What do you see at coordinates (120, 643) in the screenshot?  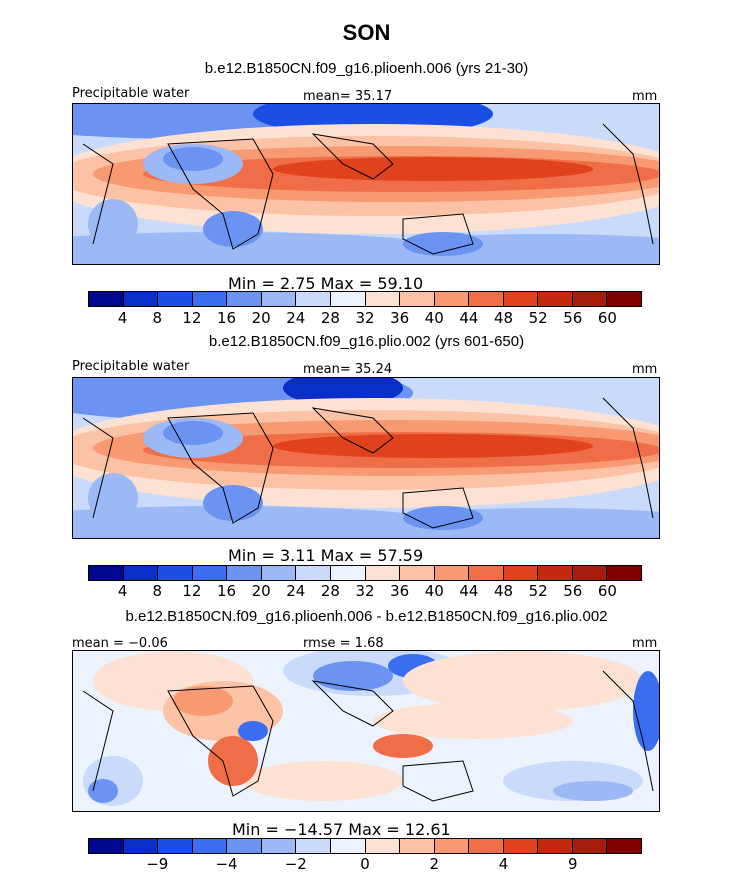 I see `panel-3-mean-label: mean = −0.06` at bounding box center [120, 643].